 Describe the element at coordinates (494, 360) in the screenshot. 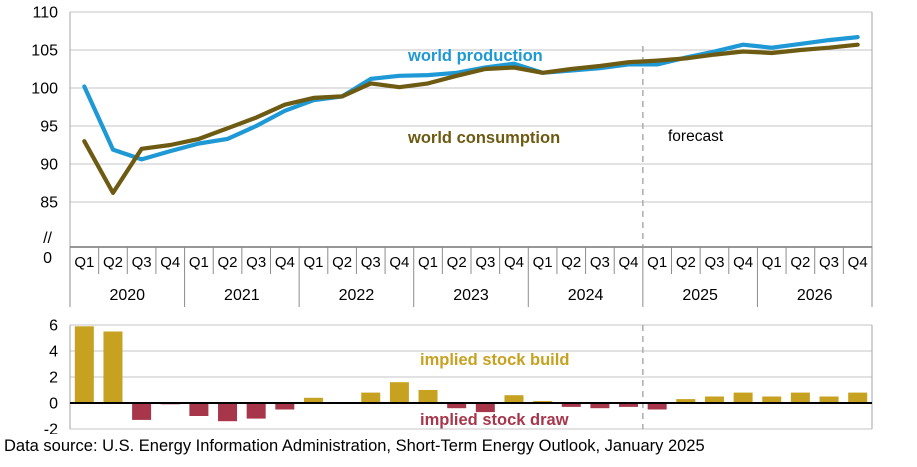

I see `stock-build-label: implied stock build` at that location.